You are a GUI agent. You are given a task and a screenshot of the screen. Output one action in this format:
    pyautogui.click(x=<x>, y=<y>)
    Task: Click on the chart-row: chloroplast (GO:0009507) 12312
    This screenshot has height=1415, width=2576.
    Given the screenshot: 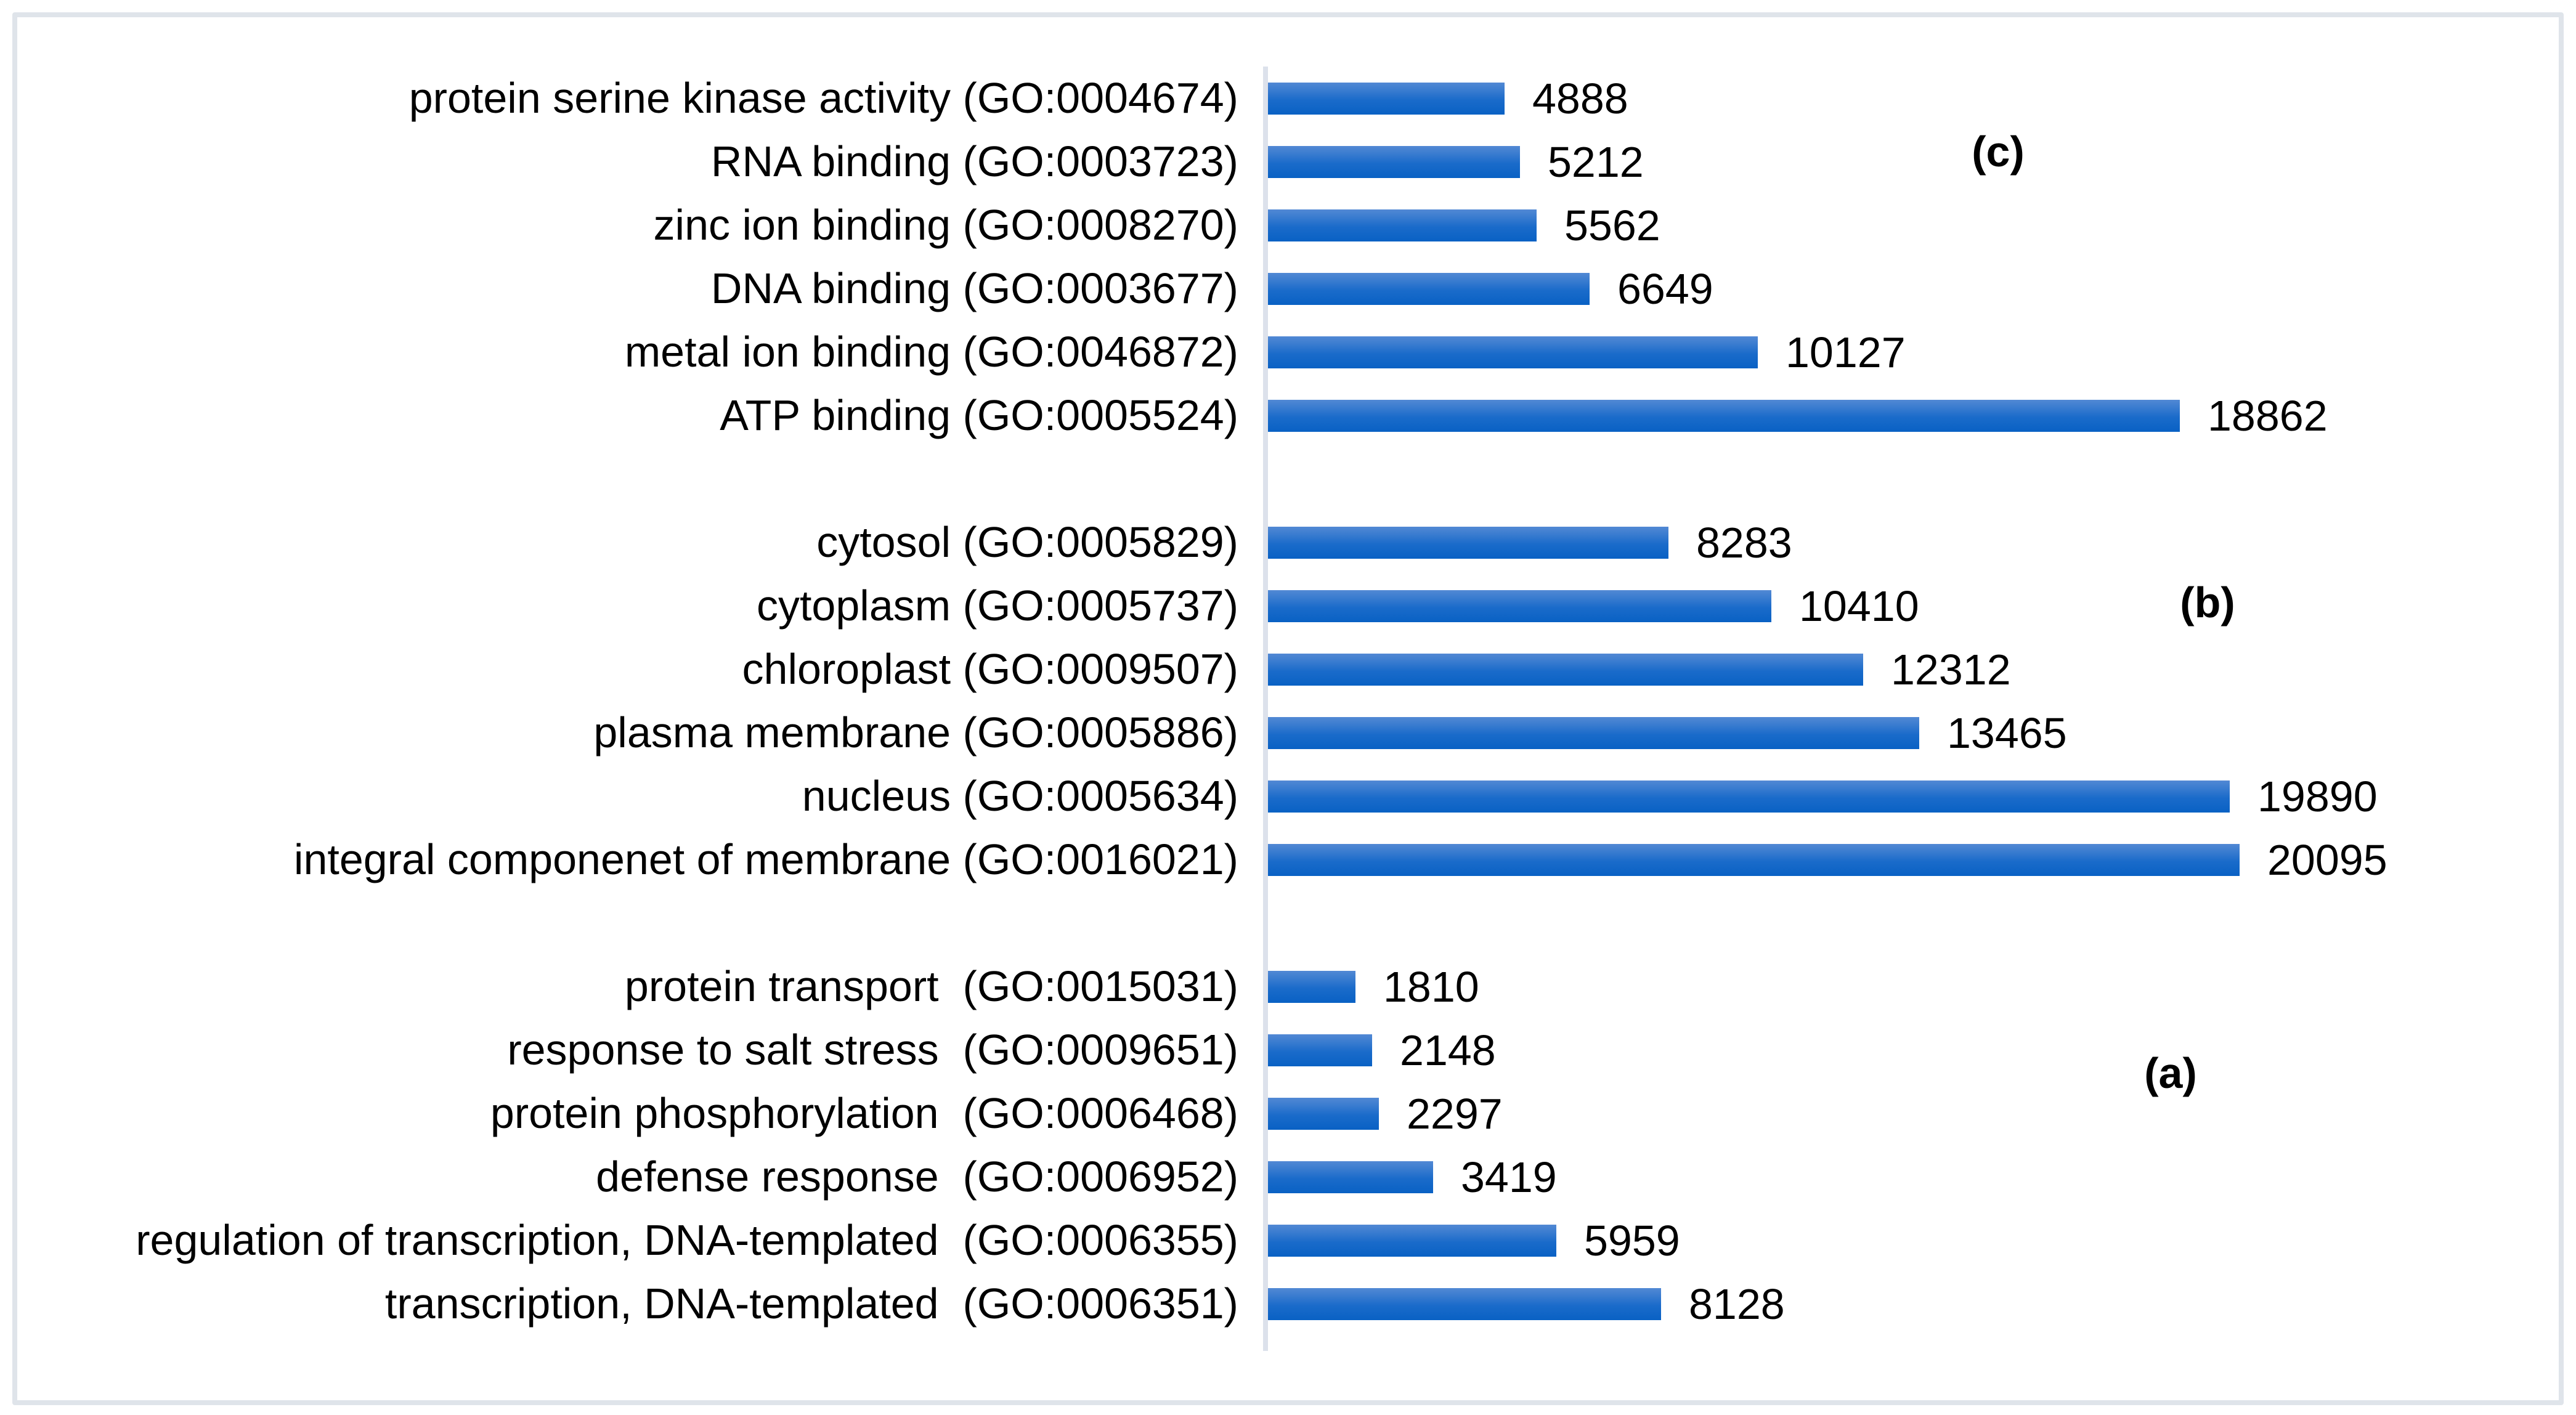 What is the action you would take?
    pyautogui.click(x=1288, y=669)
    